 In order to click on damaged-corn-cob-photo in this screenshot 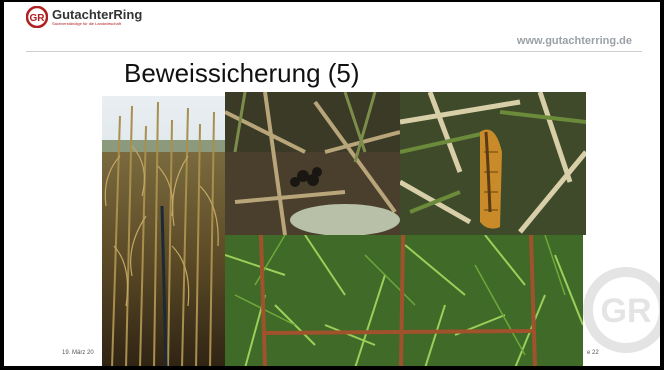, I will do `click(493, 163)`.